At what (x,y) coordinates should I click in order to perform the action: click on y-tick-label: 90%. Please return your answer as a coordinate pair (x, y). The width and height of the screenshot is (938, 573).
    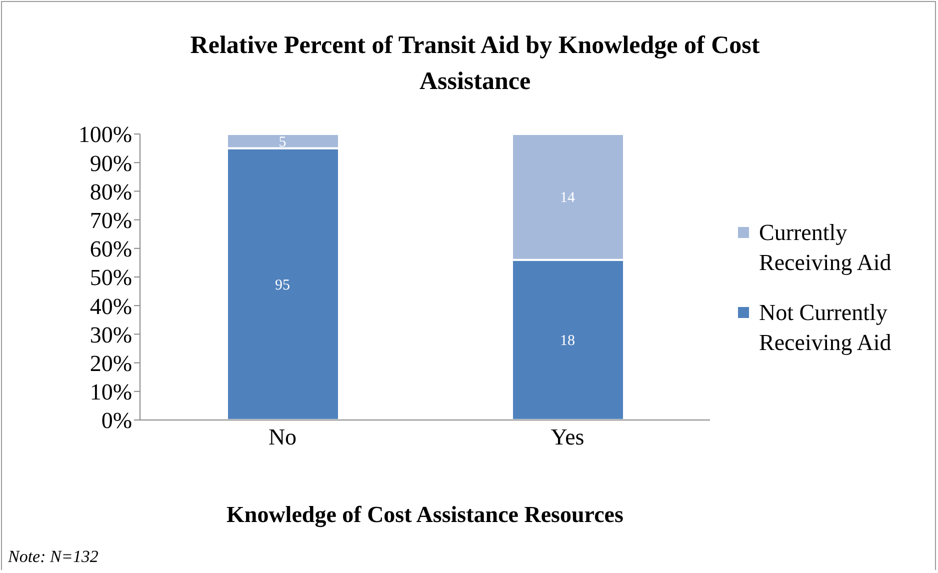
    Looking at the image, I should click on (111, 163).